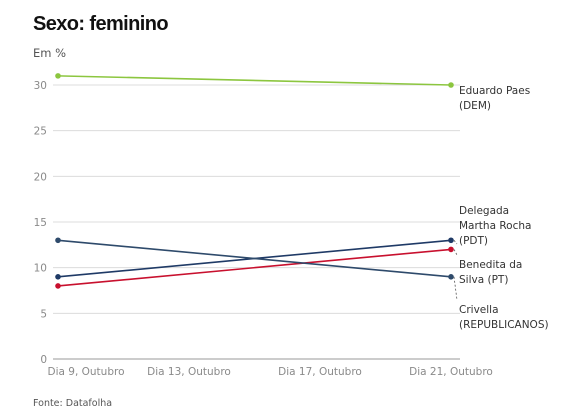  Describe the element at coordinates (86, 372) in the screenshot. I see `x-tick-label: Dia 9, Outubro` at that location.